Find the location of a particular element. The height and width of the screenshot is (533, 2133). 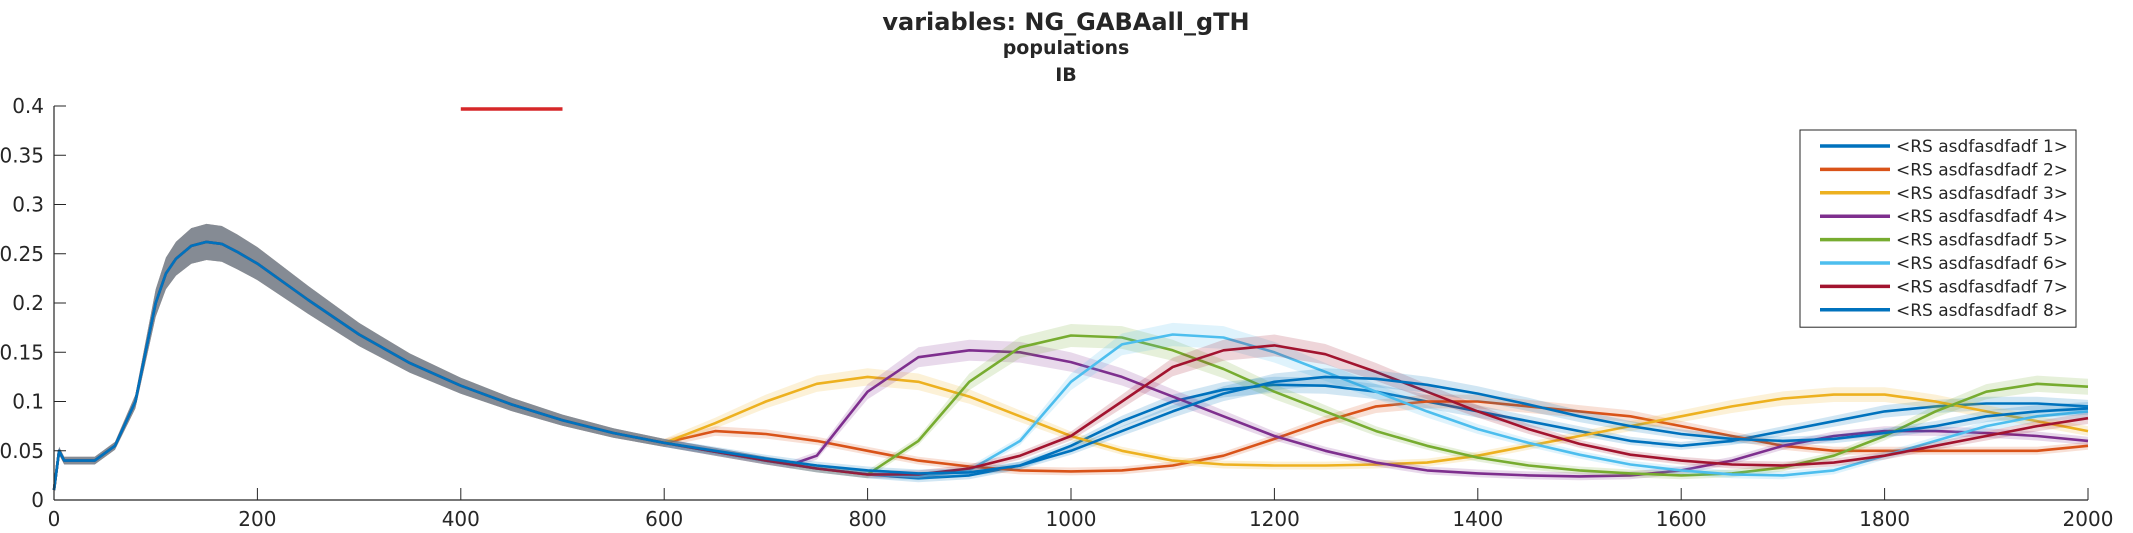

x-tick-label: 0 is located at coordinates (54, 519).